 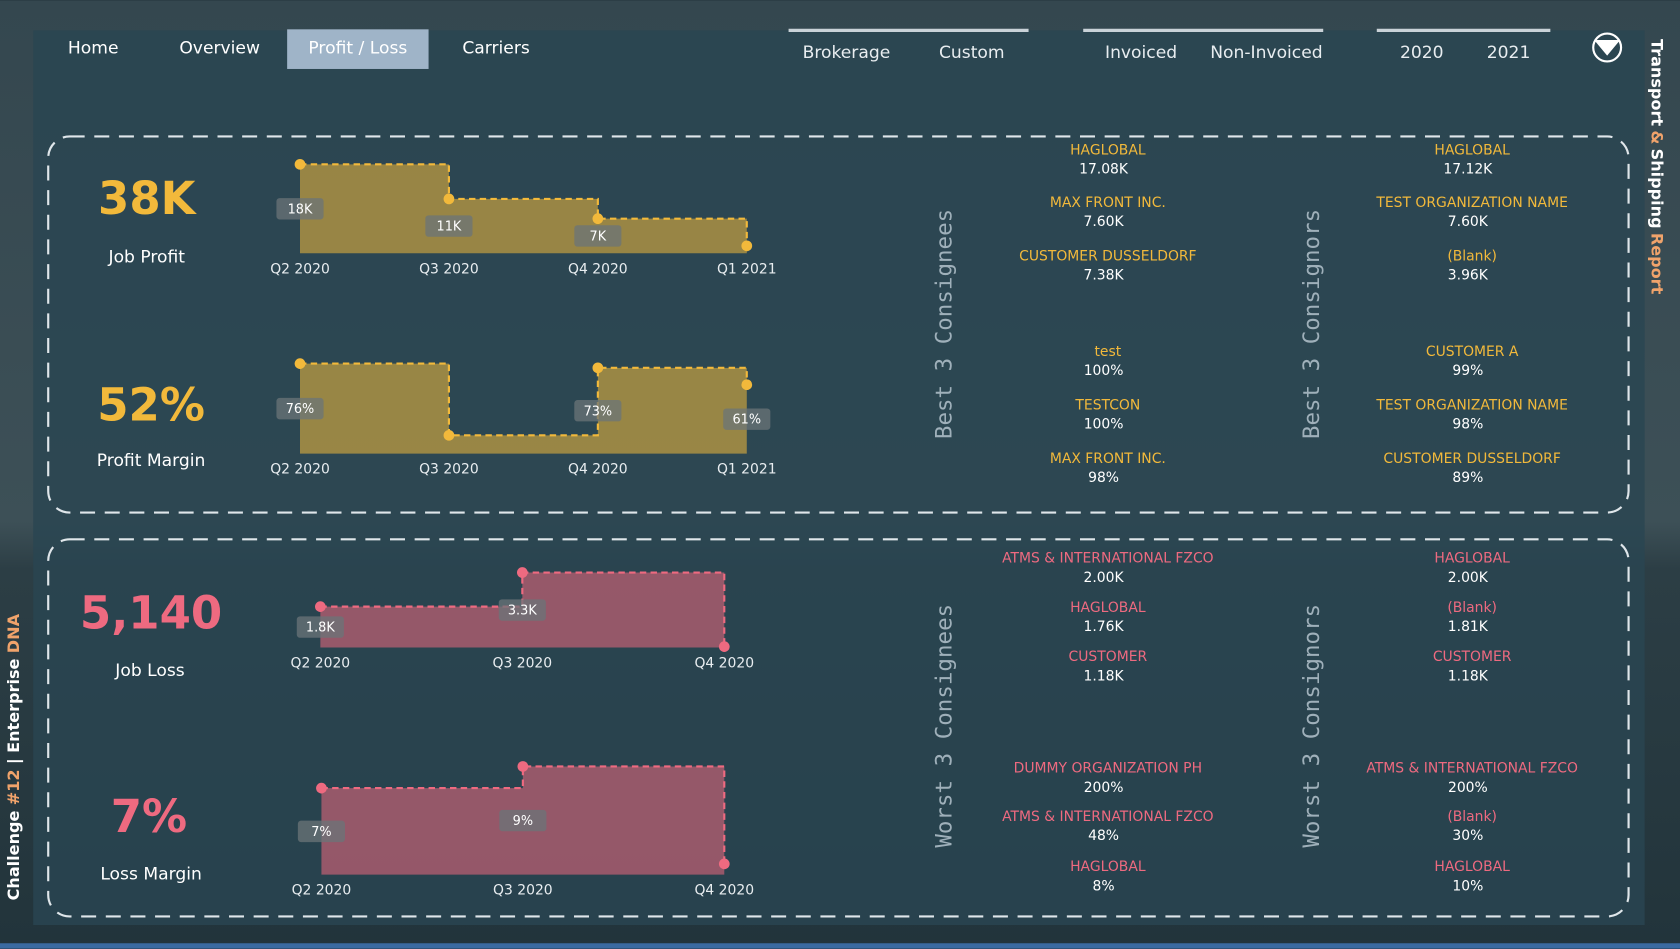 I want to click on kpi-value: 52%, so click(x=151, y=405).